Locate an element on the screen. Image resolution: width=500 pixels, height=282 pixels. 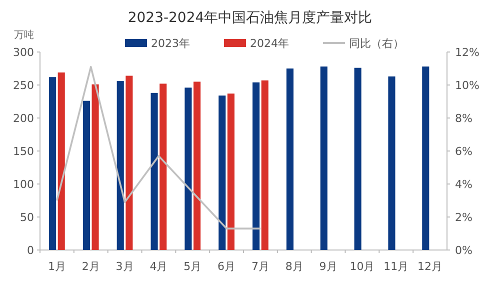
x-tick-label: 9月 is located at coordinates (328, 266).